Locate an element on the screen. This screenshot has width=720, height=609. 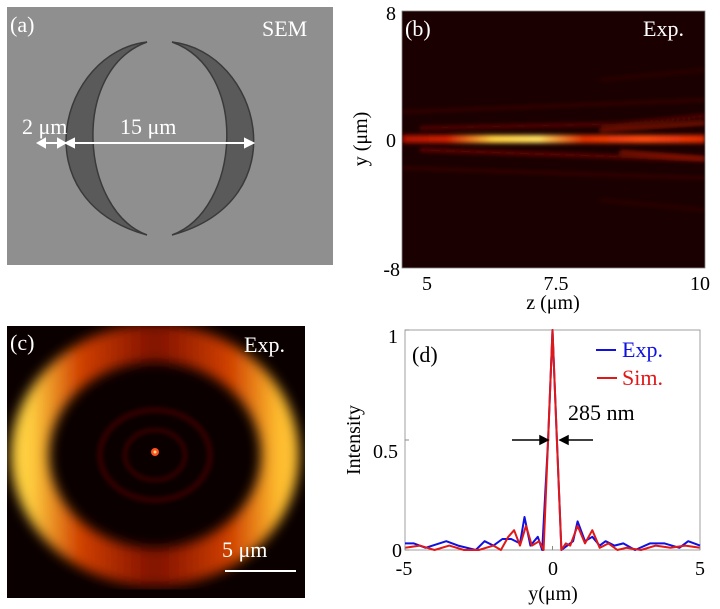
panel-a-label: (a) is located at coordinates (22, 24).